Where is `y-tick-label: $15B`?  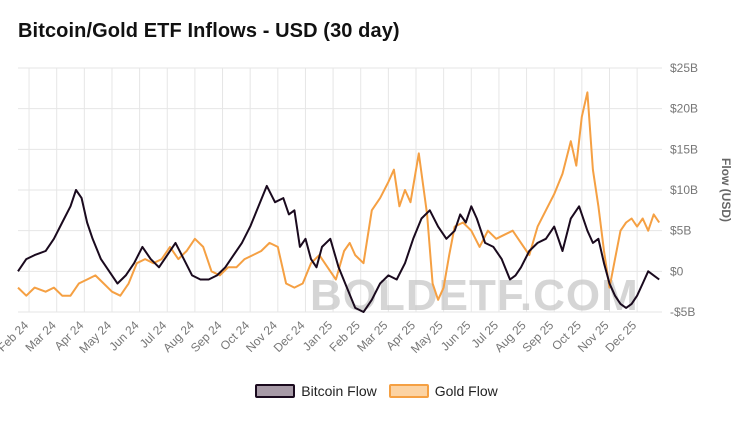 y-tick-label: $15B is located at coordinates (684, 149).